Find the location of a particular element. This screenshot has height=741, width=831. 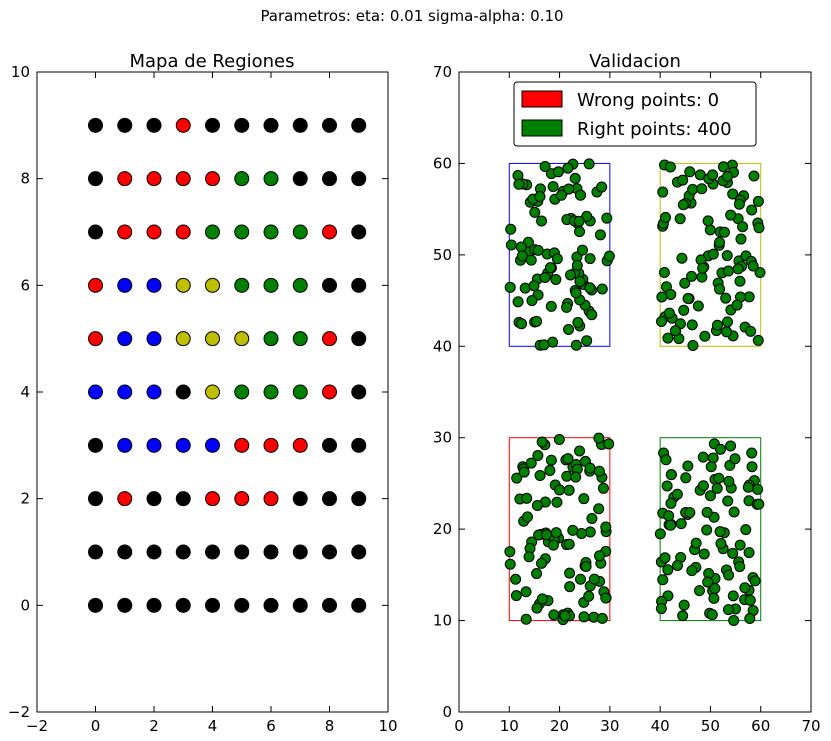

y-tick-label: 0 is located at coordinates (447, 712).